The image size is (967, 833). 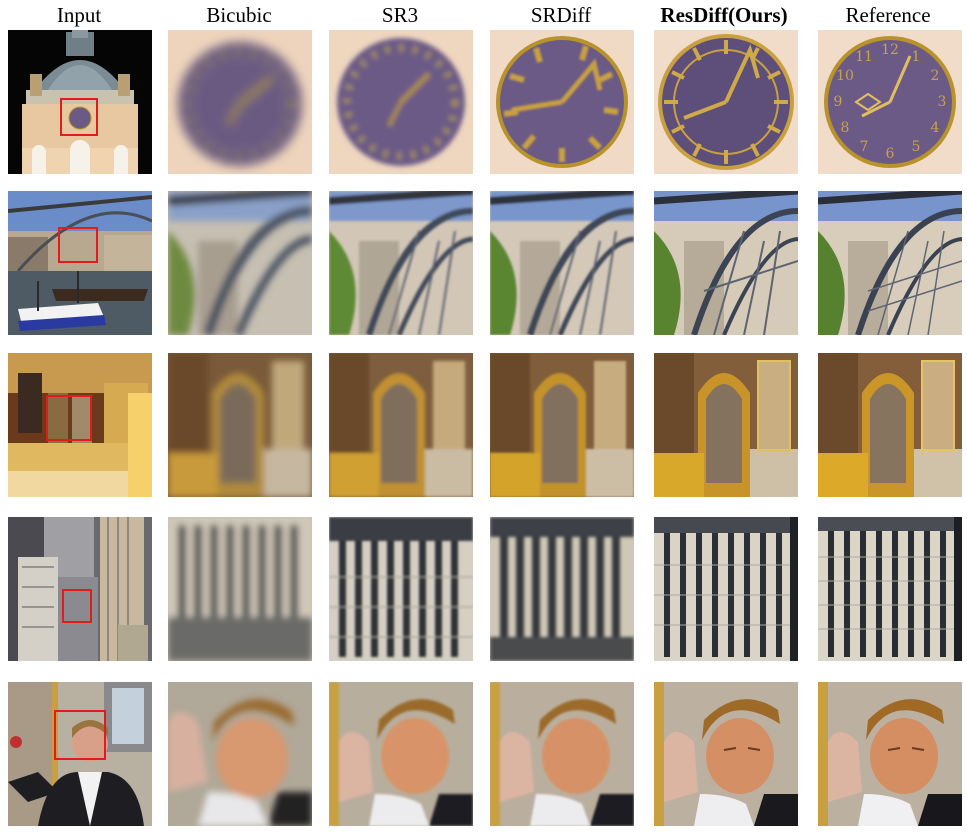 What do you see at coordinates (401, 102) in the screenshot?
I see `sr3-crop-clock` at bounding box center [401, 102].